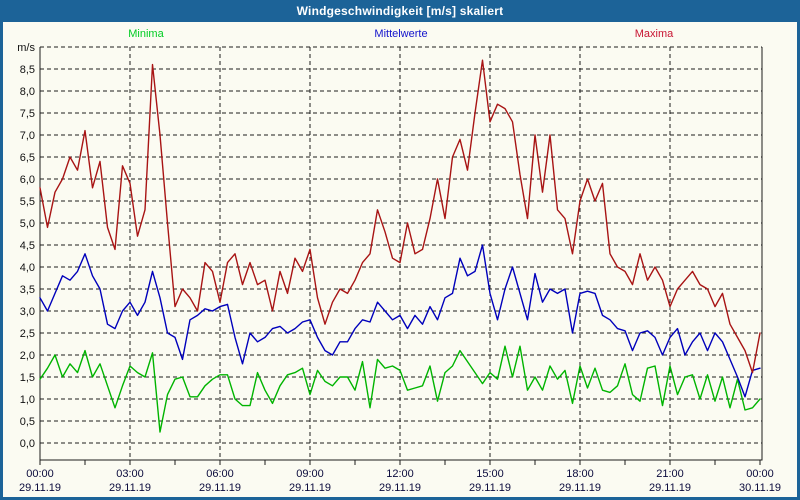 The height and width of the screenshot is (500, 800). I want to click on y-tick-label: 3,5, so click(27, 290).